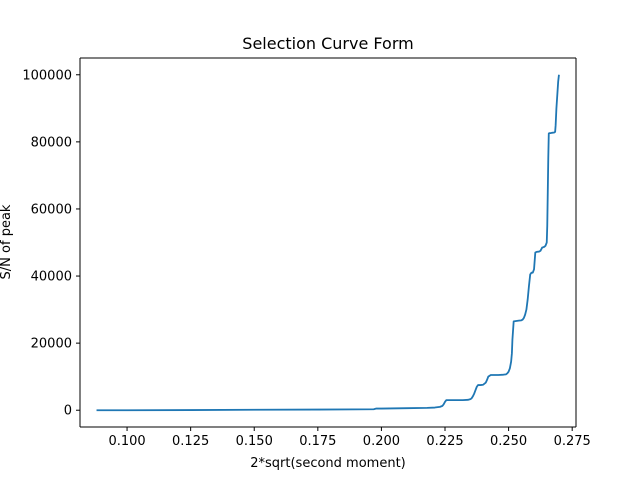 Image resolution: width=640 pixels, height=480 pixels. I want to click on x-tick-label: 0.275, so click(572, 441).